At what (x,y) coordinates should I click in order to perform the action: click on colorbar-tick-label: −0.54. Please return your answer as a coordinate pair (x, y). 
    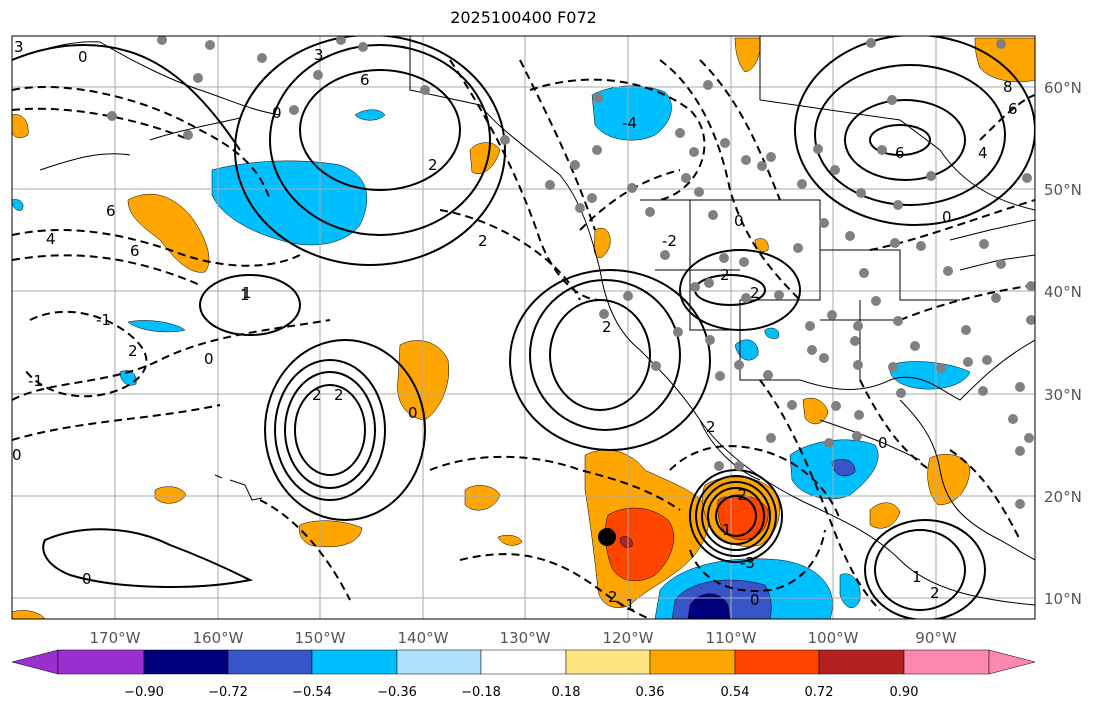
    Looking at the image, I should click on (312, 692).